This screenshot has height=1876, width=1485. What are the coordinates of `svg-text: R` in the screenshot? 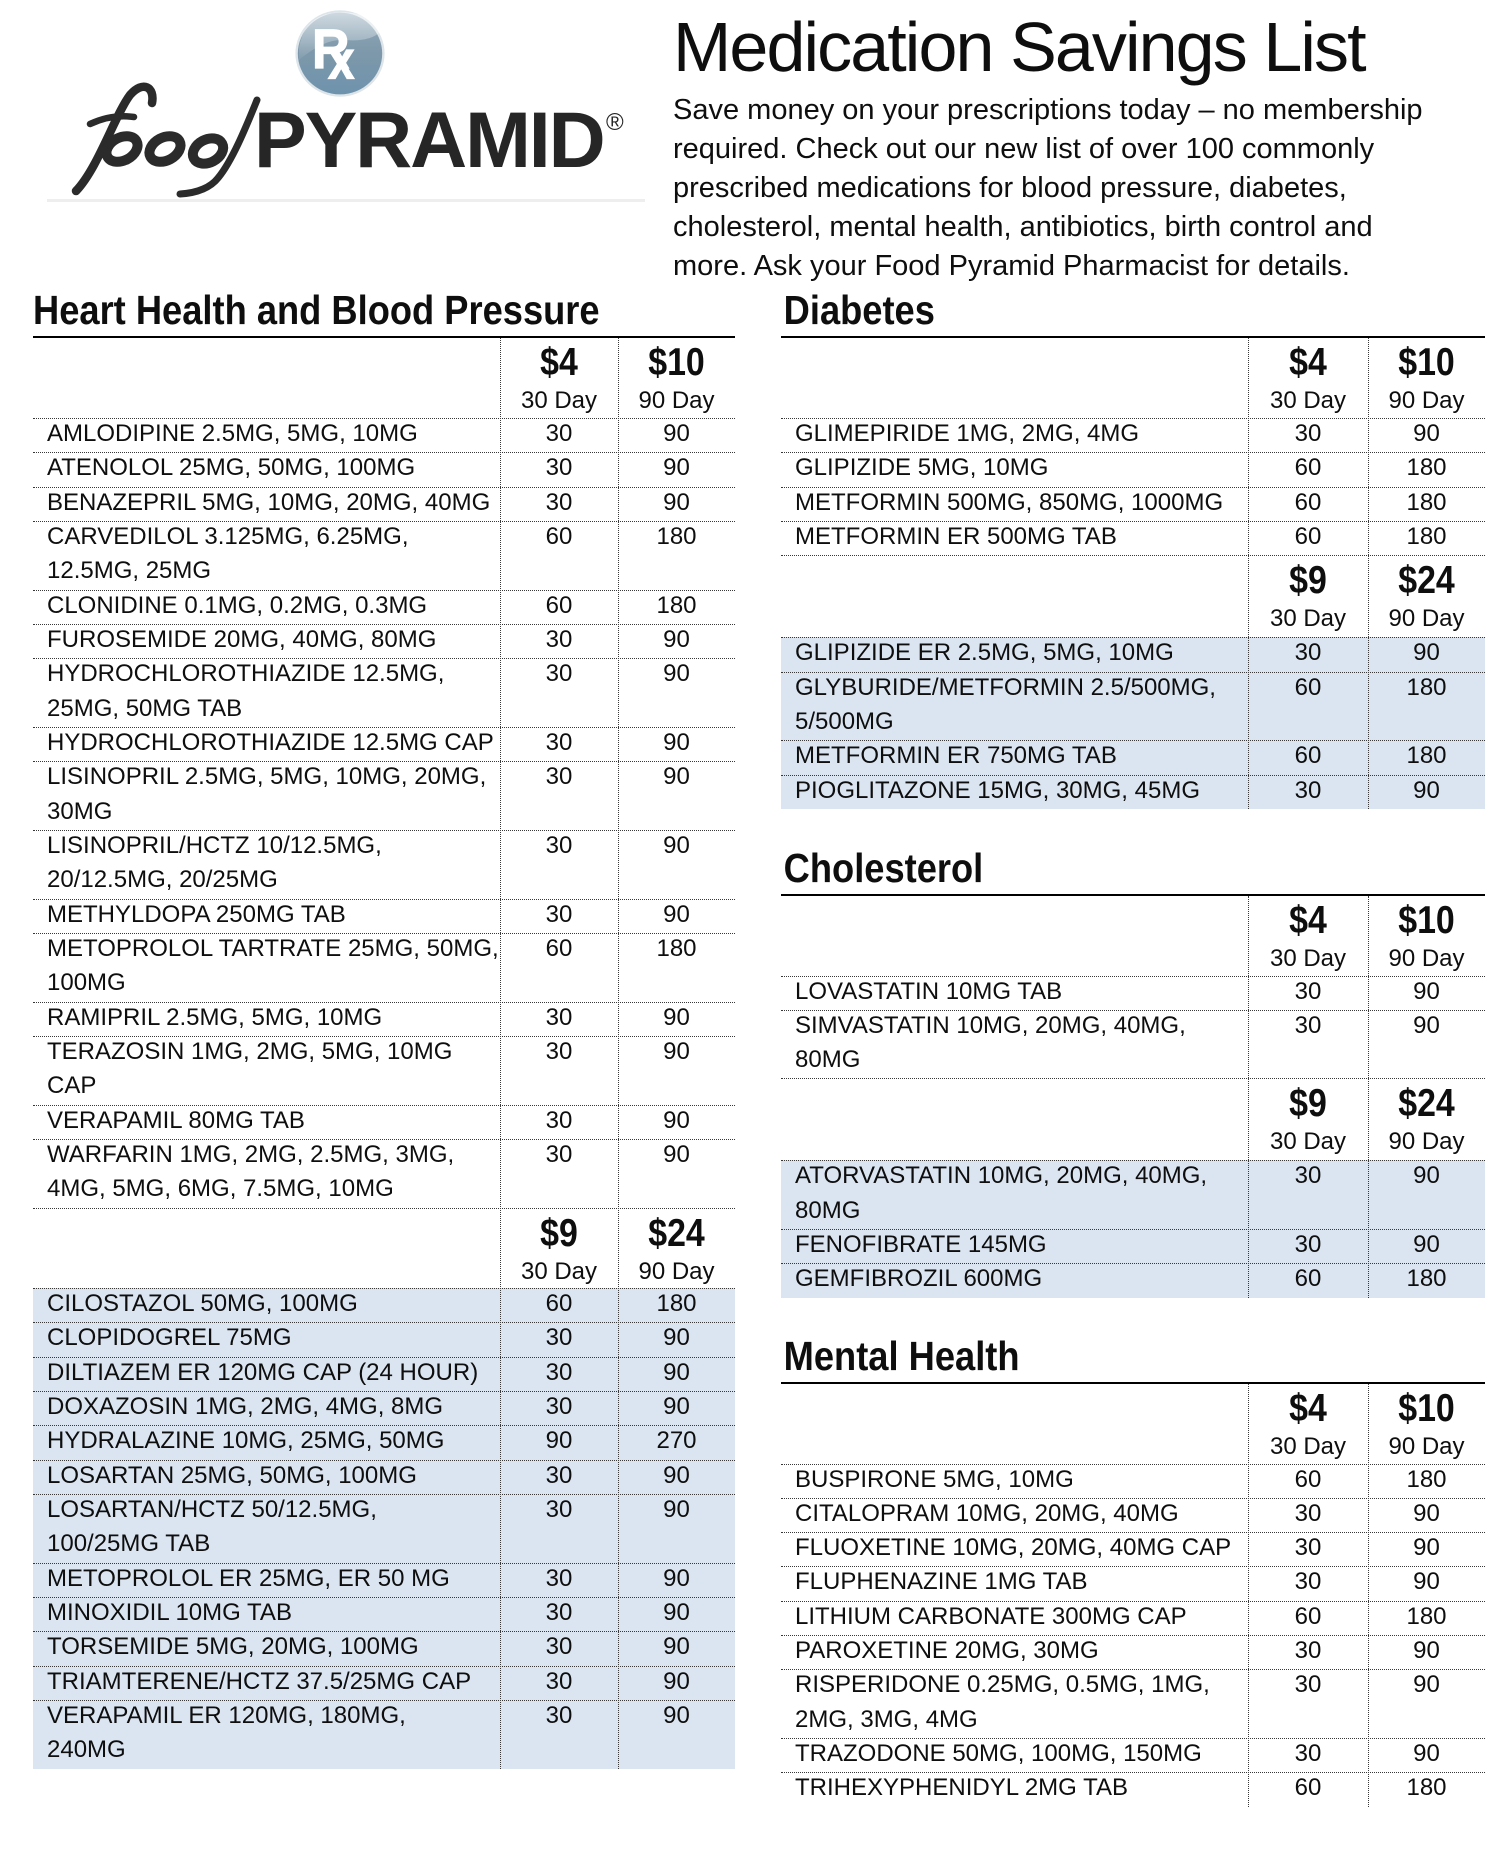 It's located at (331, 49).